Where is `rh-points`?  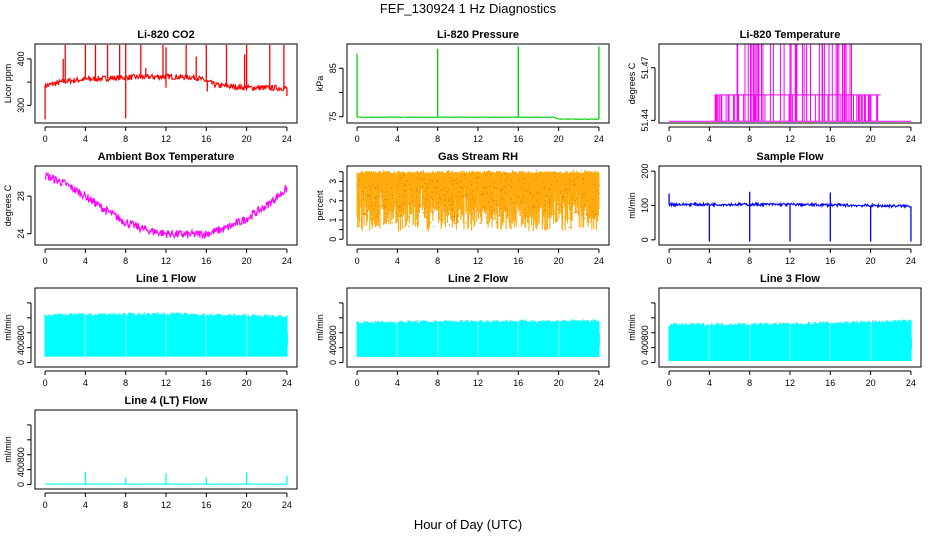 rh-points is located at coordinates (478, 199).